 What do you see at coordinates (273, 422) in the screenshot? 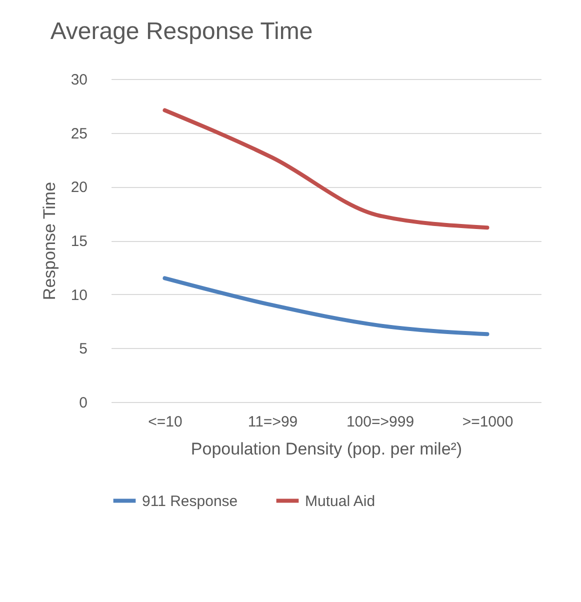
I see `x-tick-label: 11=>99` at bounding box center [273, 422].